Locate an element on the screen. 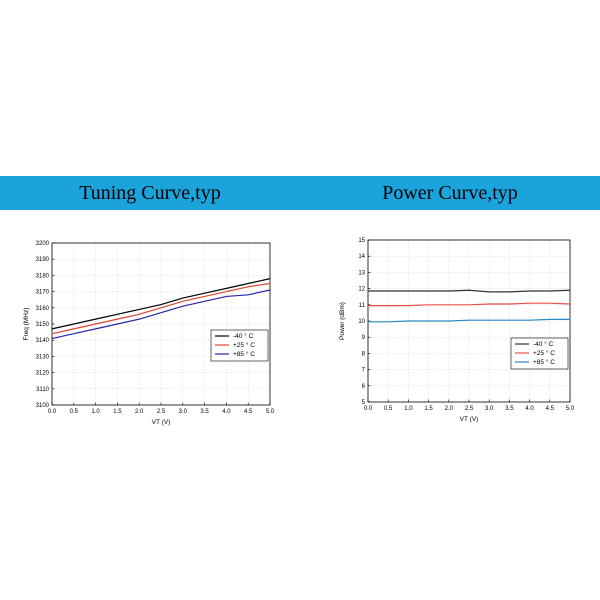 This screenshot has height=600, width=600. y-tick-label: 13 is located at coordinates (361, 273).